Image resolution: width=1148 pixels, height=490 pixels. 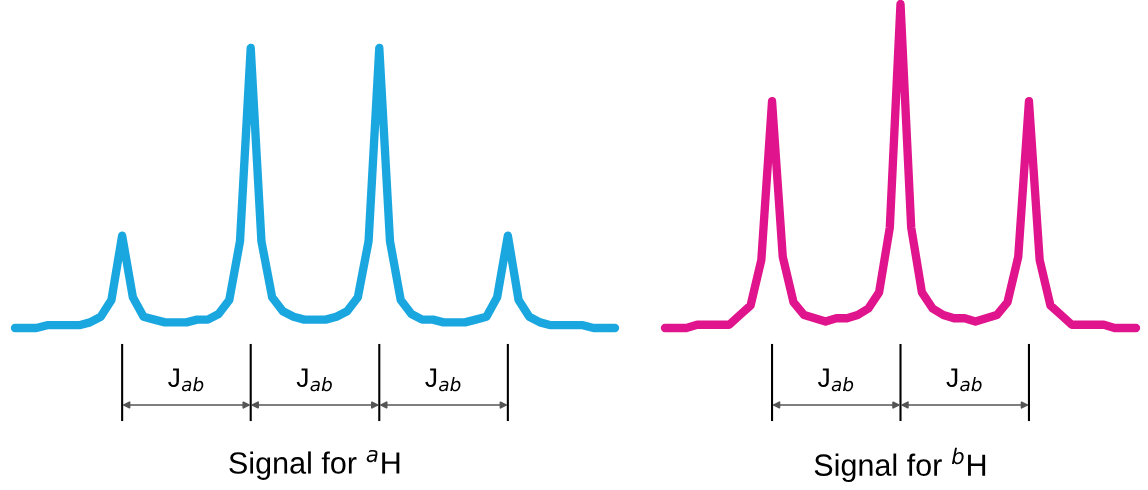 I want to click on text: Signal for $^{a}$H, so click(x=314, y=464).